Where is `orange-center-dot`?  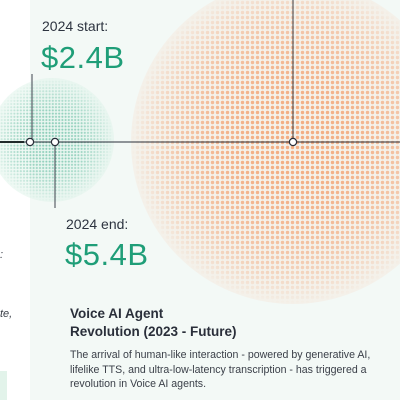 orange-center-dot is located at coordinates (293, 142).